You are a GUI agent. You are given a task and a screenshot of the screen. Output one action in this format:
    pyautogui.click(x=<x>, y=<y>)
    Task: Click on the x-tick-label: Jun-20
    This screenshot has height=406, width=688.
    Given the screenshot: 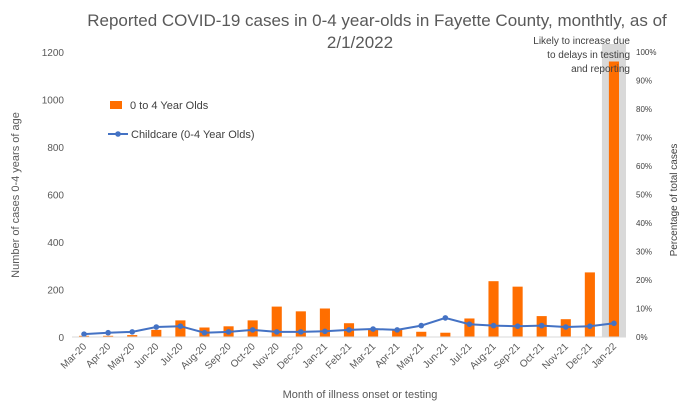 What is the action you would take?
    pyautogui.click(x=147, y=356)
    